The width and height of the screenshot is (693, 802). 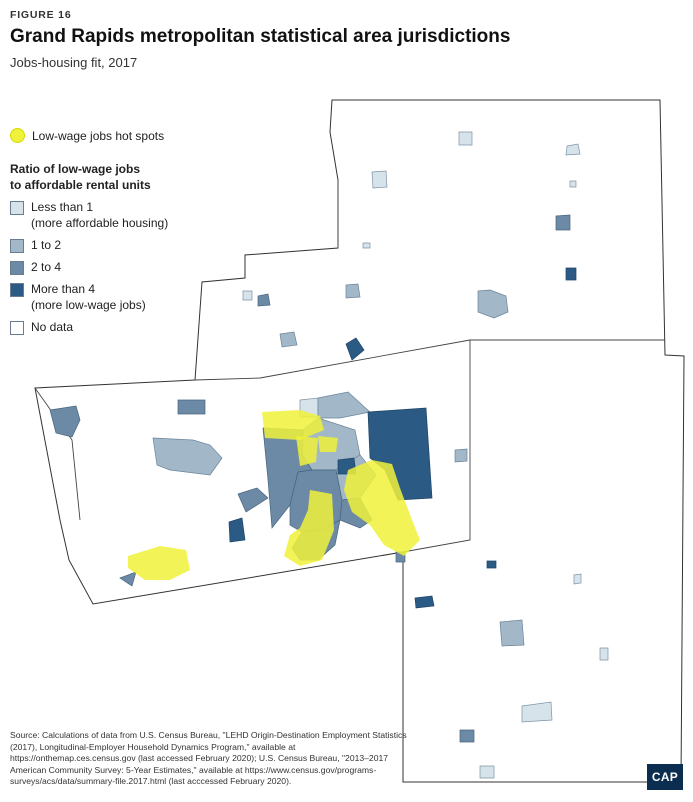 I want to click on county-line-coast, so click(x=57, y=454).